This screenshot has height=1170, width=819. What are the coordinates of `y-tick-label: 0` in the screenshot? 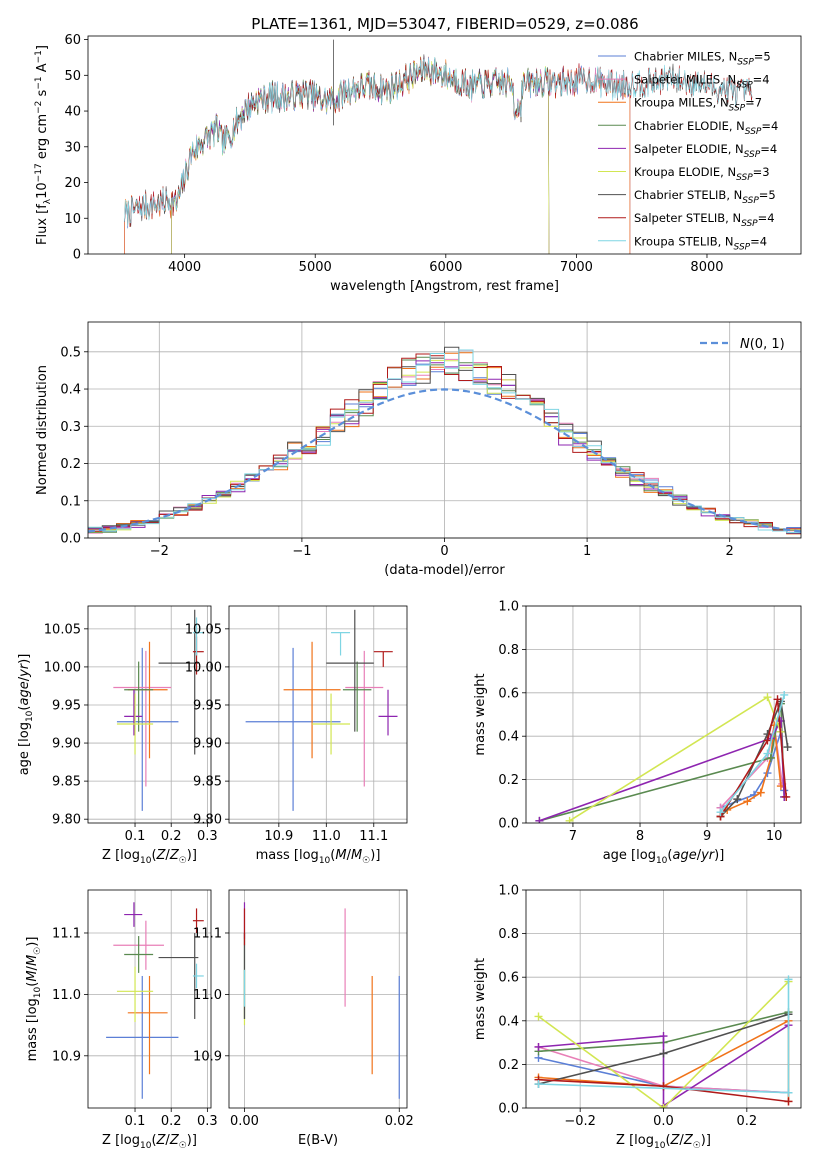 It's located at (77, 255).